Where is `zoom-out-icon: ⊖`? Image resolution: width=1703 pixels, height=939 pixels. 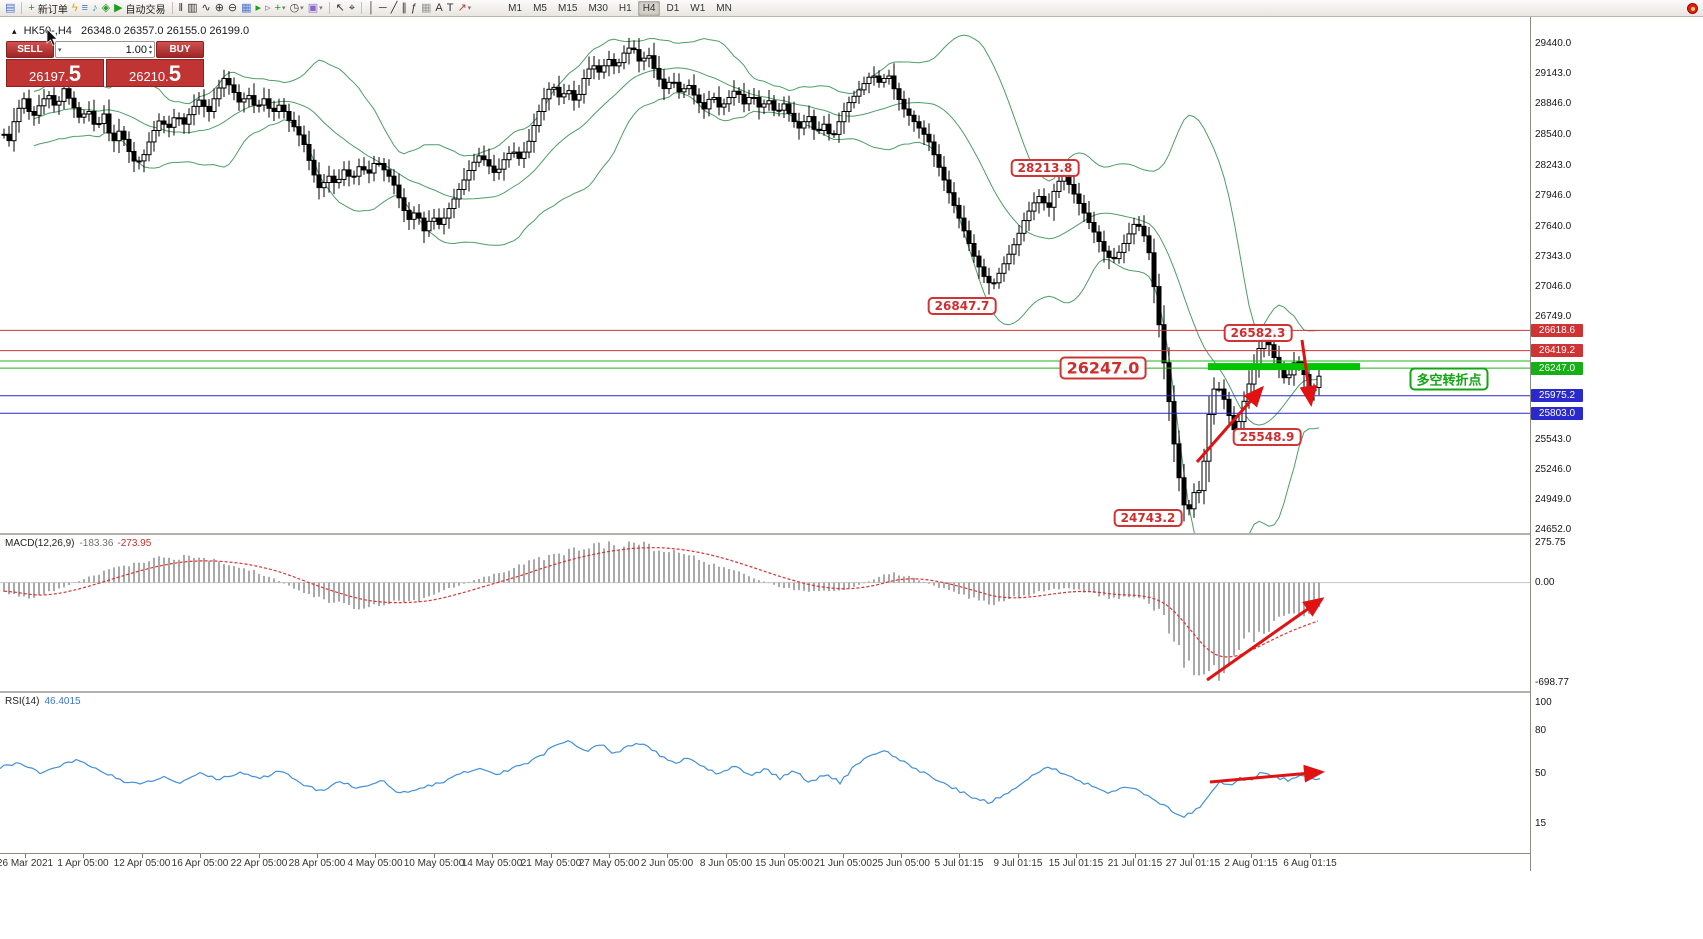
zoom-out-icon: ⊖ is located at coordinates (232, 8).